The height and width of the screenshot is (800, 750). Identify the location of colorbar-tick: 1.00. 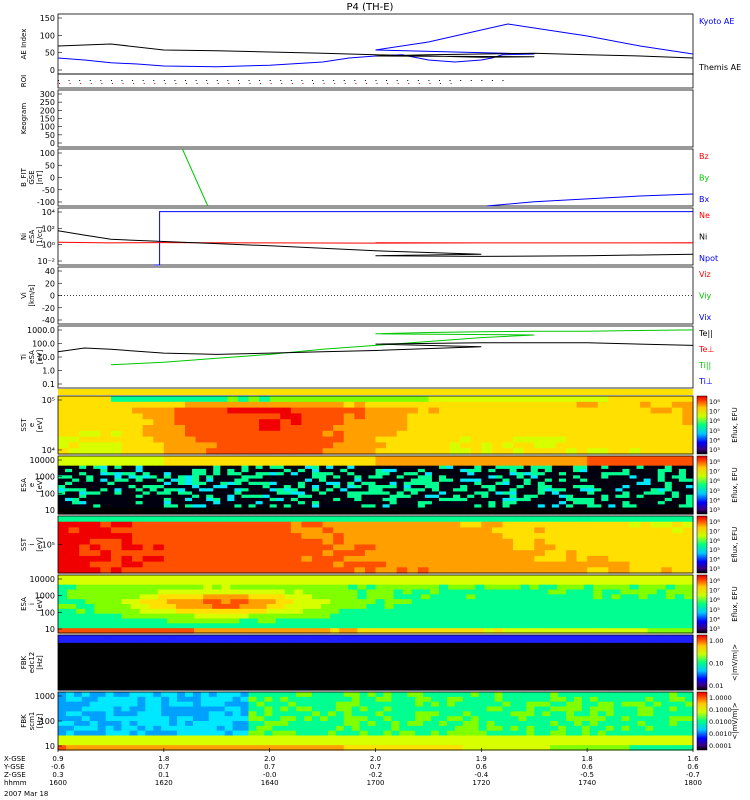
(716, 641).